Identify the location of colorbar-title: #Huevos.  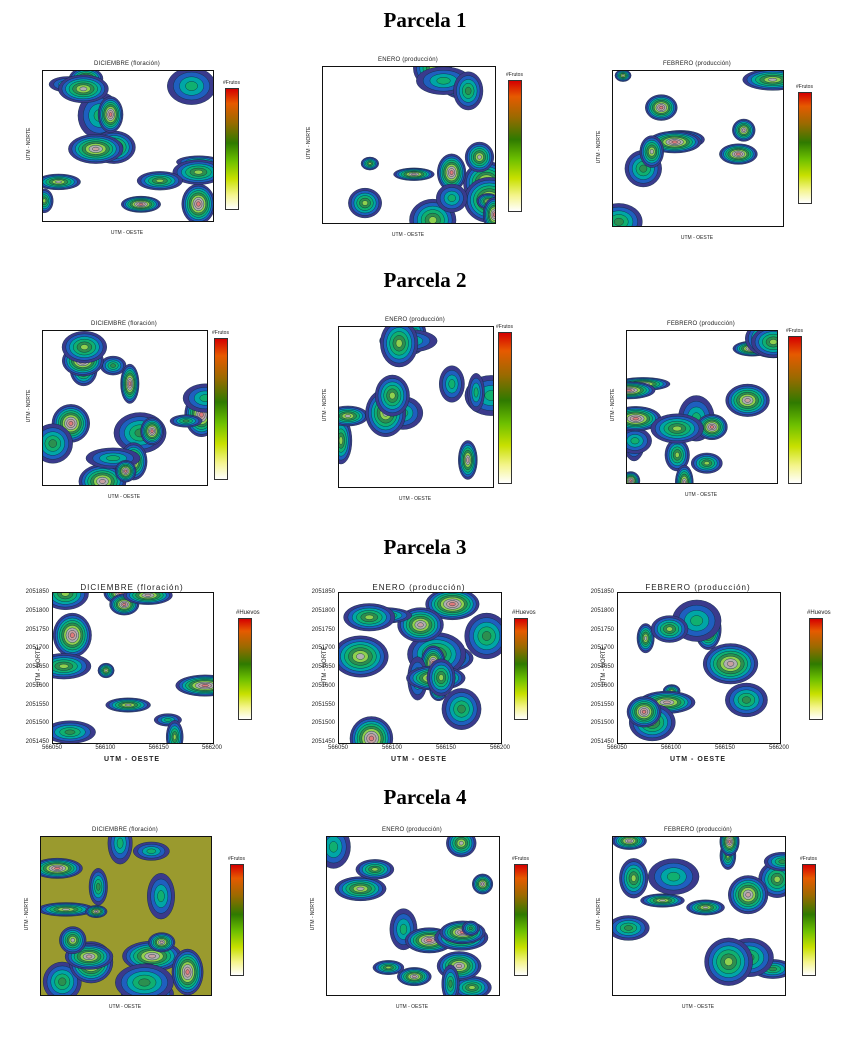
(248, 613).